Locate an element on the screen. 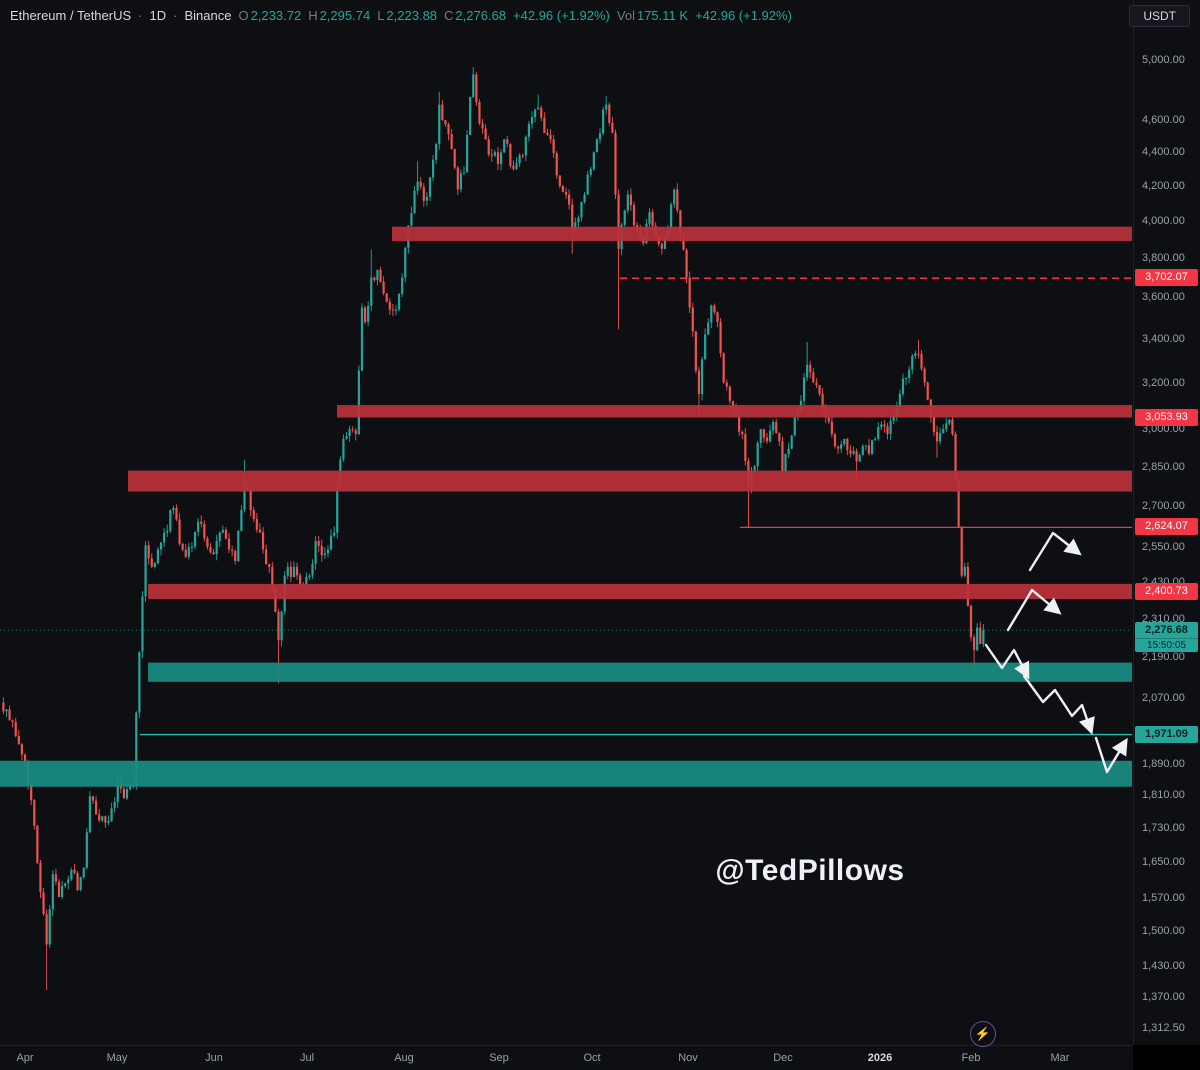  time-tick: May is located at coordinates (117, 1058).